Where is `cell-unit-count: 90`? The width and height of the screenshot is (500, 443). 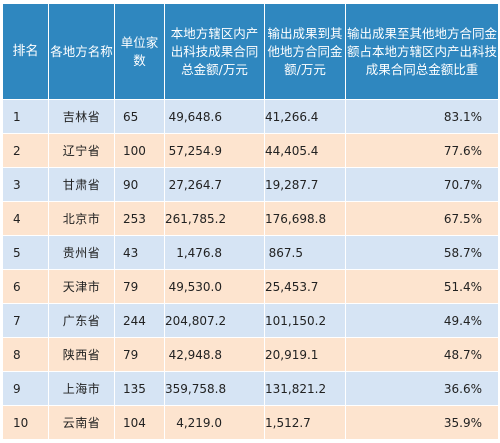 cell-unit-count: 90 is located at coordinates (139, 184).